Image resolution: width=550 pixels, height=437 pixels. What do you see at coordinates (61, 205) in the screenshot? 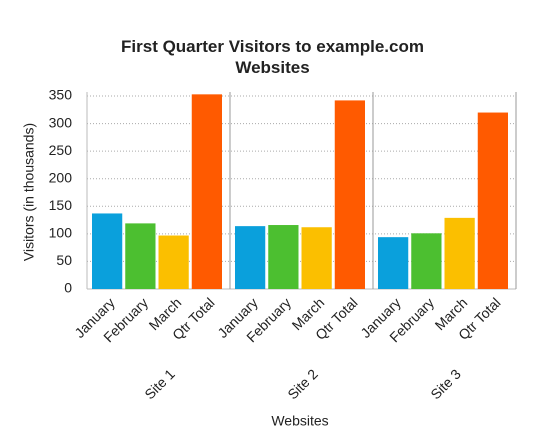
I see `y-tick-label: 150` at bounding box center [61, 205].